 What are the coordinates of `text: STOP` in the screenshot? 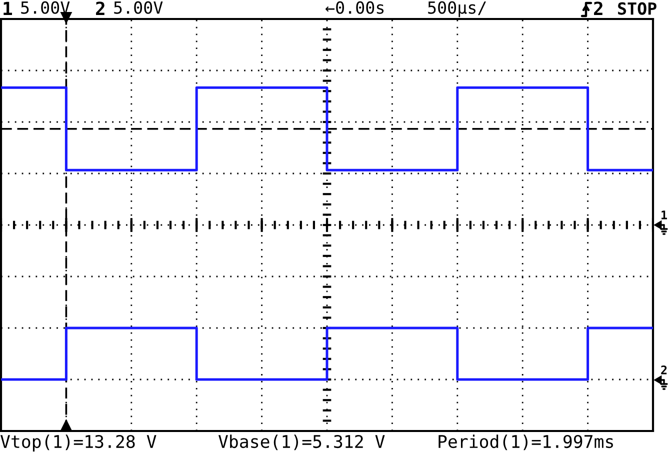 It's located at (637, 8).